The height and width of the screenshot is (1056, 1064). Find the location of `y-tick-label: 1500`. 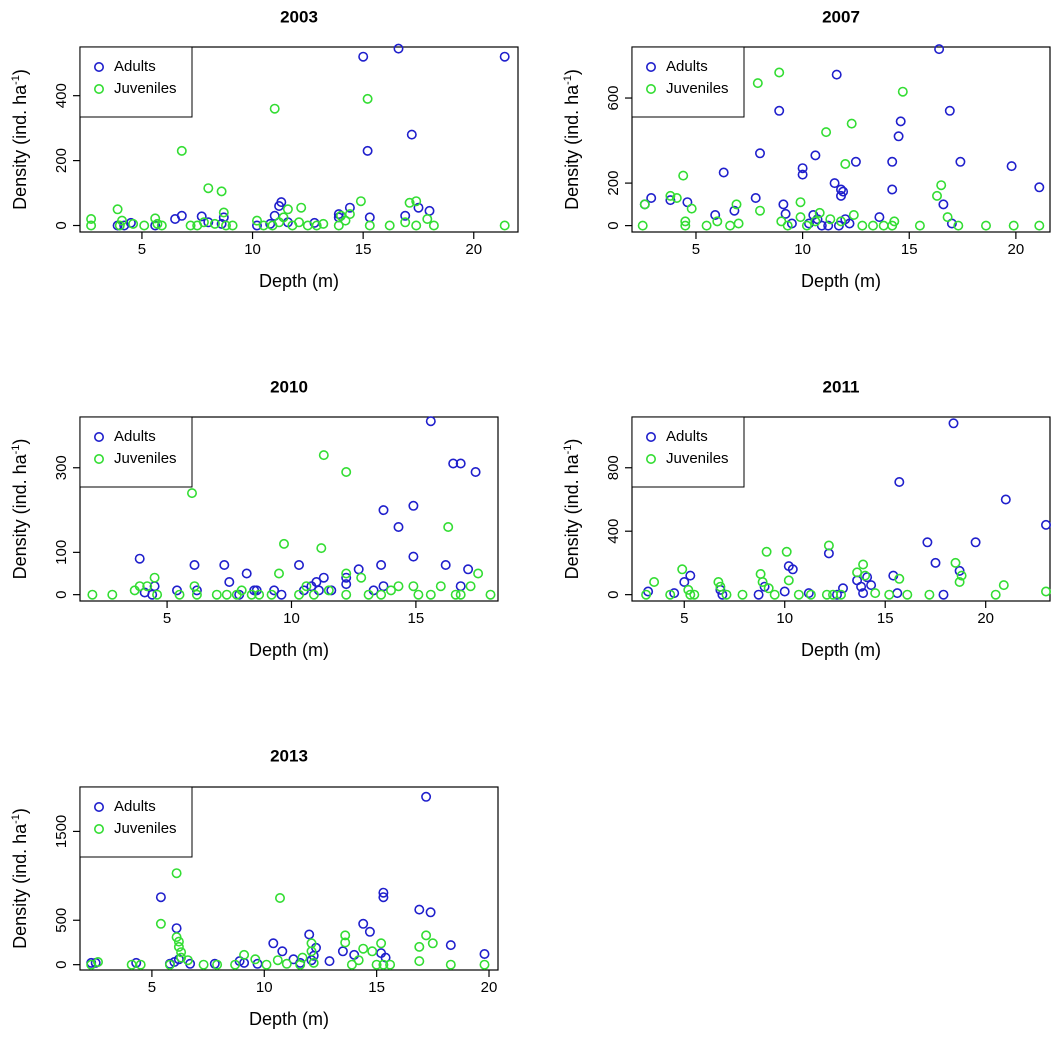

y-tick-label: 1500 is located at coordinates (61, 831).